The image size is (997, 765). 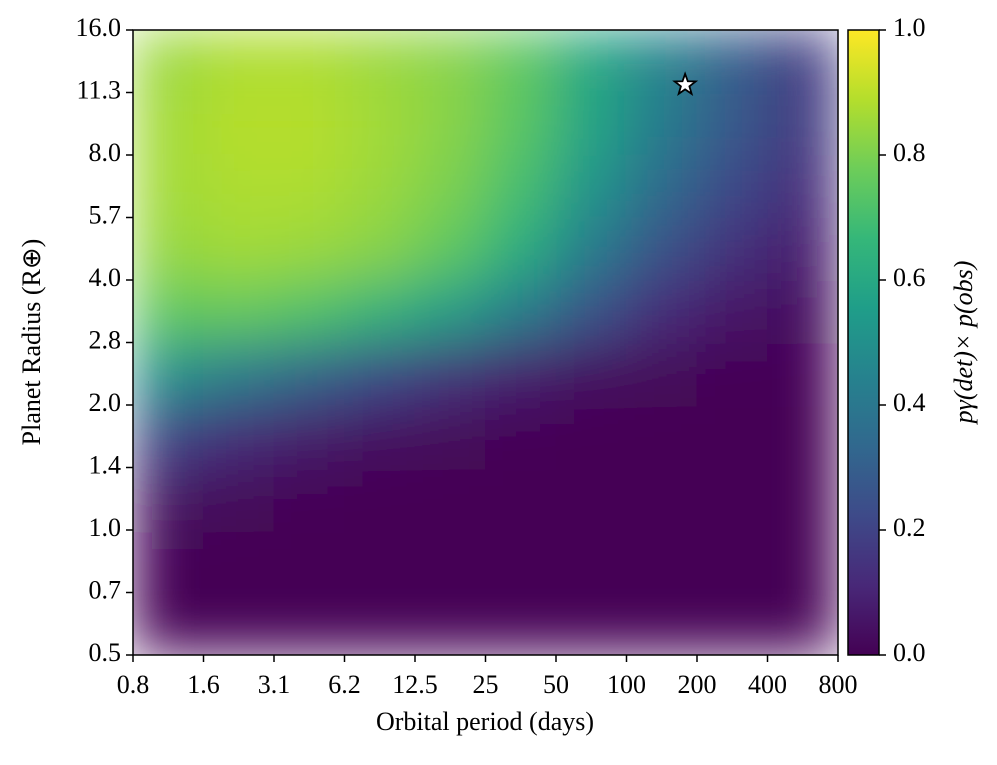 I want to click on x-tick-label: 800, so click(x=838, y=684).